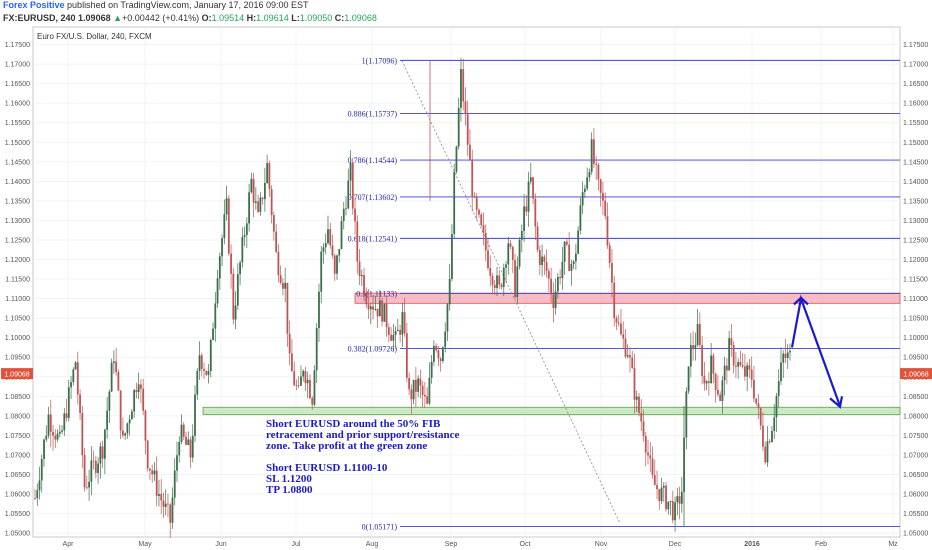 Image resolution: width=932 pixels, height=550 pixels. I want to click on x-tick-label: 2016, so click(752, 544).